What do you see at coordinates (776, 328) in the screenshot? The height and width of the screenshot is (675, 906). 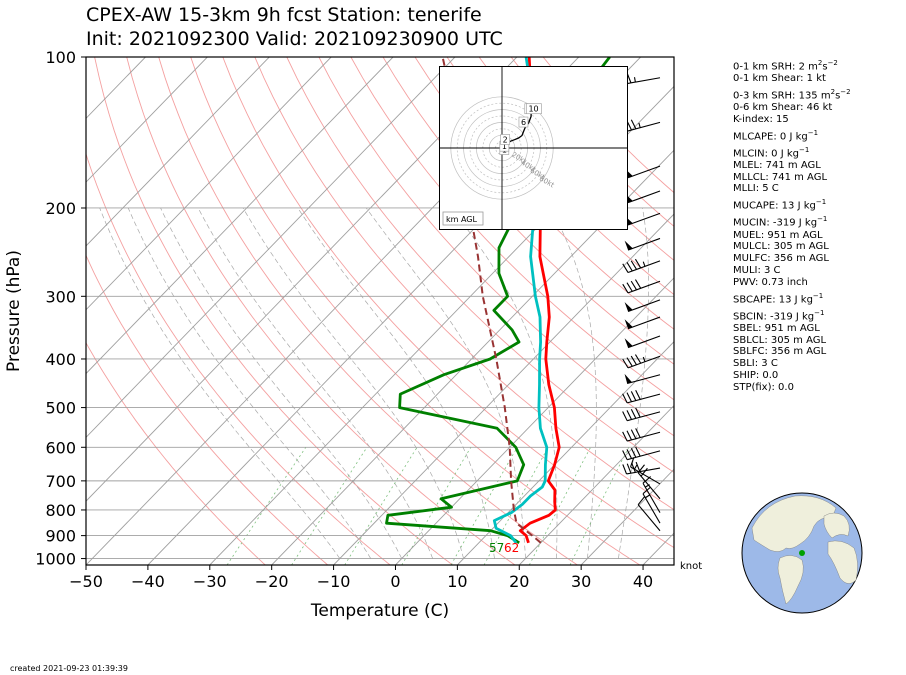 I see `stat-line: SBEL: 951 m AGL` at bounding box center [776, 328].